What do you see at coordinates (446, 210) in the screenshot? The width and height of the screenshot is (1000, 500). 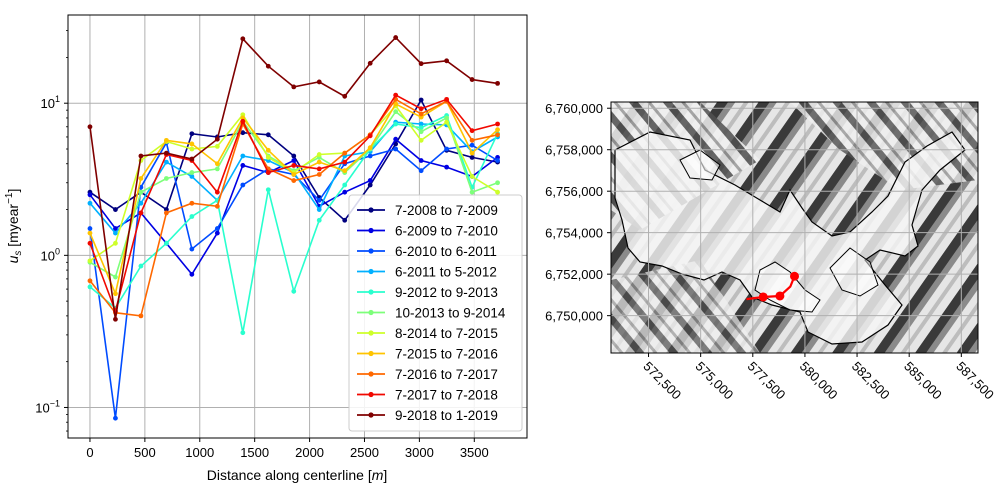 I see `legend-label: 7-2008 to 7-2009` at bounding box center [446, 210].